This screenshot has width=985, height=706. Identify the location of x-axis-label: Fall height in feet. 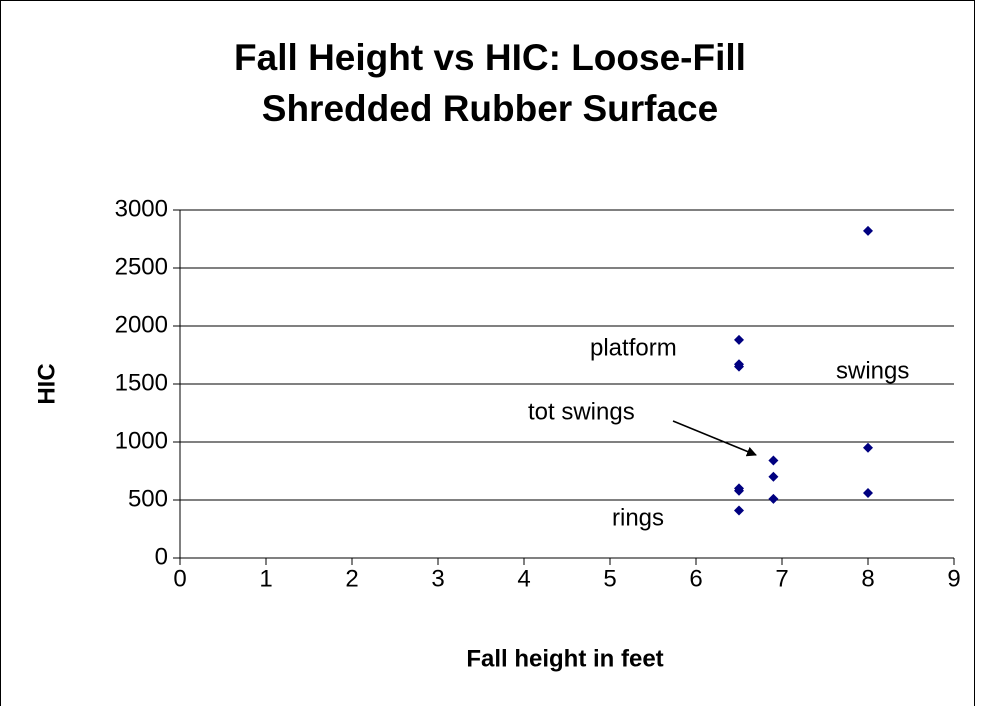
(564, 658).